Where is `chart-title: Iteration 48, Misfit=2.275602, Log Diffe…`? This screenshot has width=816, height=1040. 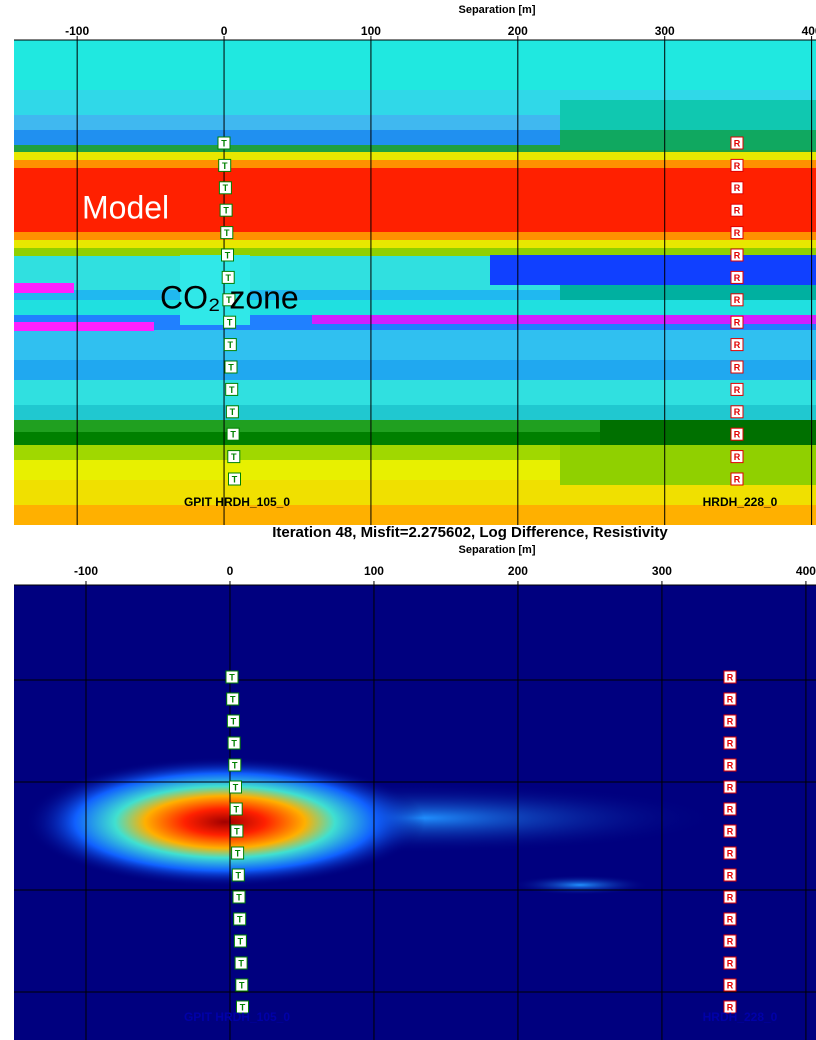 chart-title: Iteration 48, Misfit=2.275602, Log Diffe… is located at coordinates (470, 532).